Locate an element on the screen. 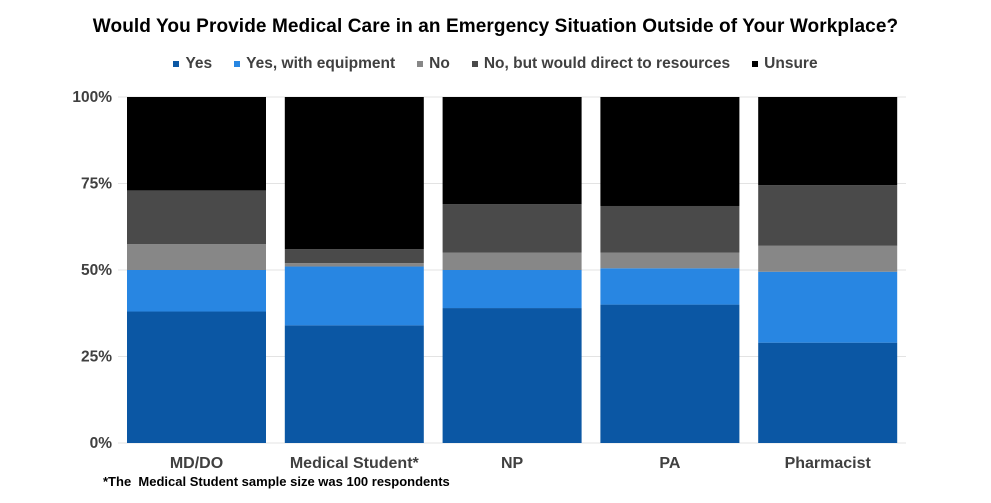  bar-stack-pharmacist is located at coordinates (828, 270).